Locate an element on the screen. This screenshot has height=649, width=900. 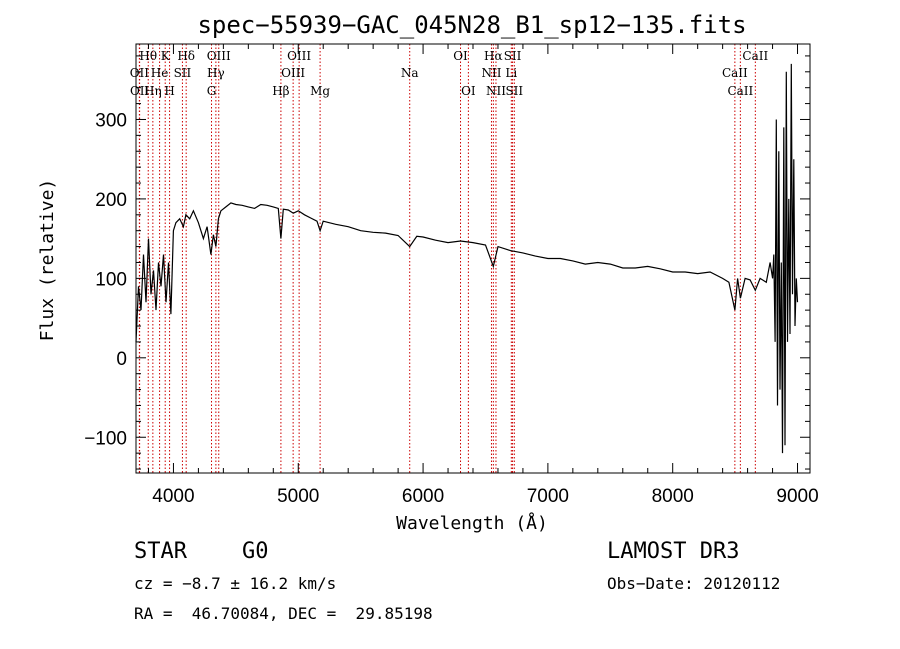
spectral-line-label: Hδ is located at coordinates (186, 56).